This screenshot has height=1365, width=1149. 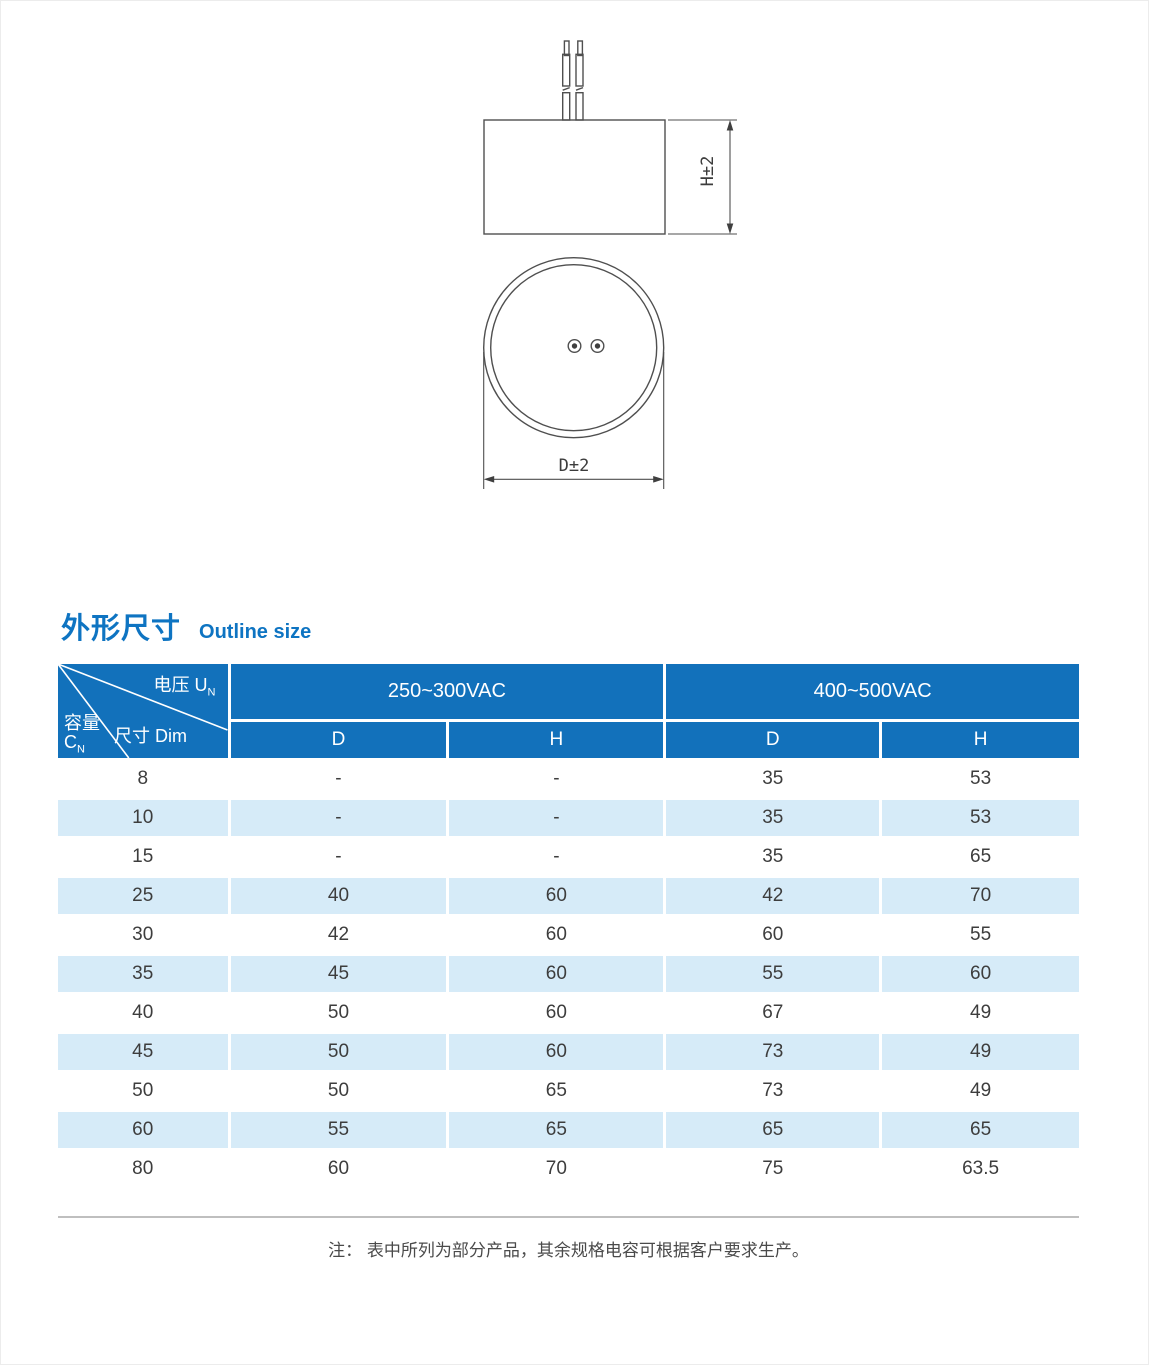 What do you see at coordinates (143, 857) in the screenshot?
I see `cell-capacity: 15` at bounding box center [143, 857].